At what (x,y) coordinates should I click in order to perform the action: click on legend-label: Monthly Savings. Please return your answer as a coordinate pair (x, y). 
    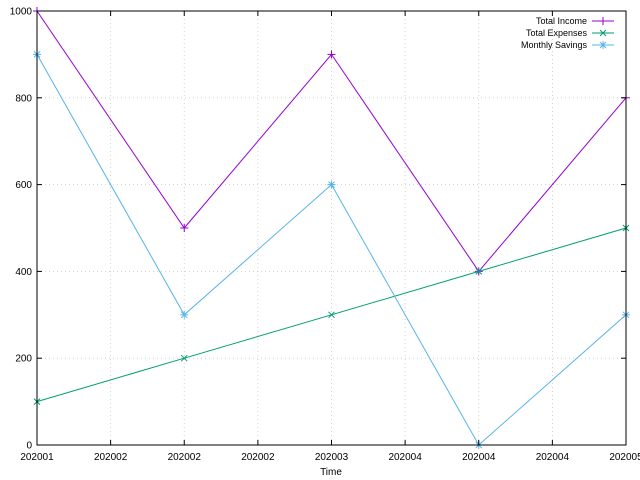
    Looking at the image, I should click on (554, 45).